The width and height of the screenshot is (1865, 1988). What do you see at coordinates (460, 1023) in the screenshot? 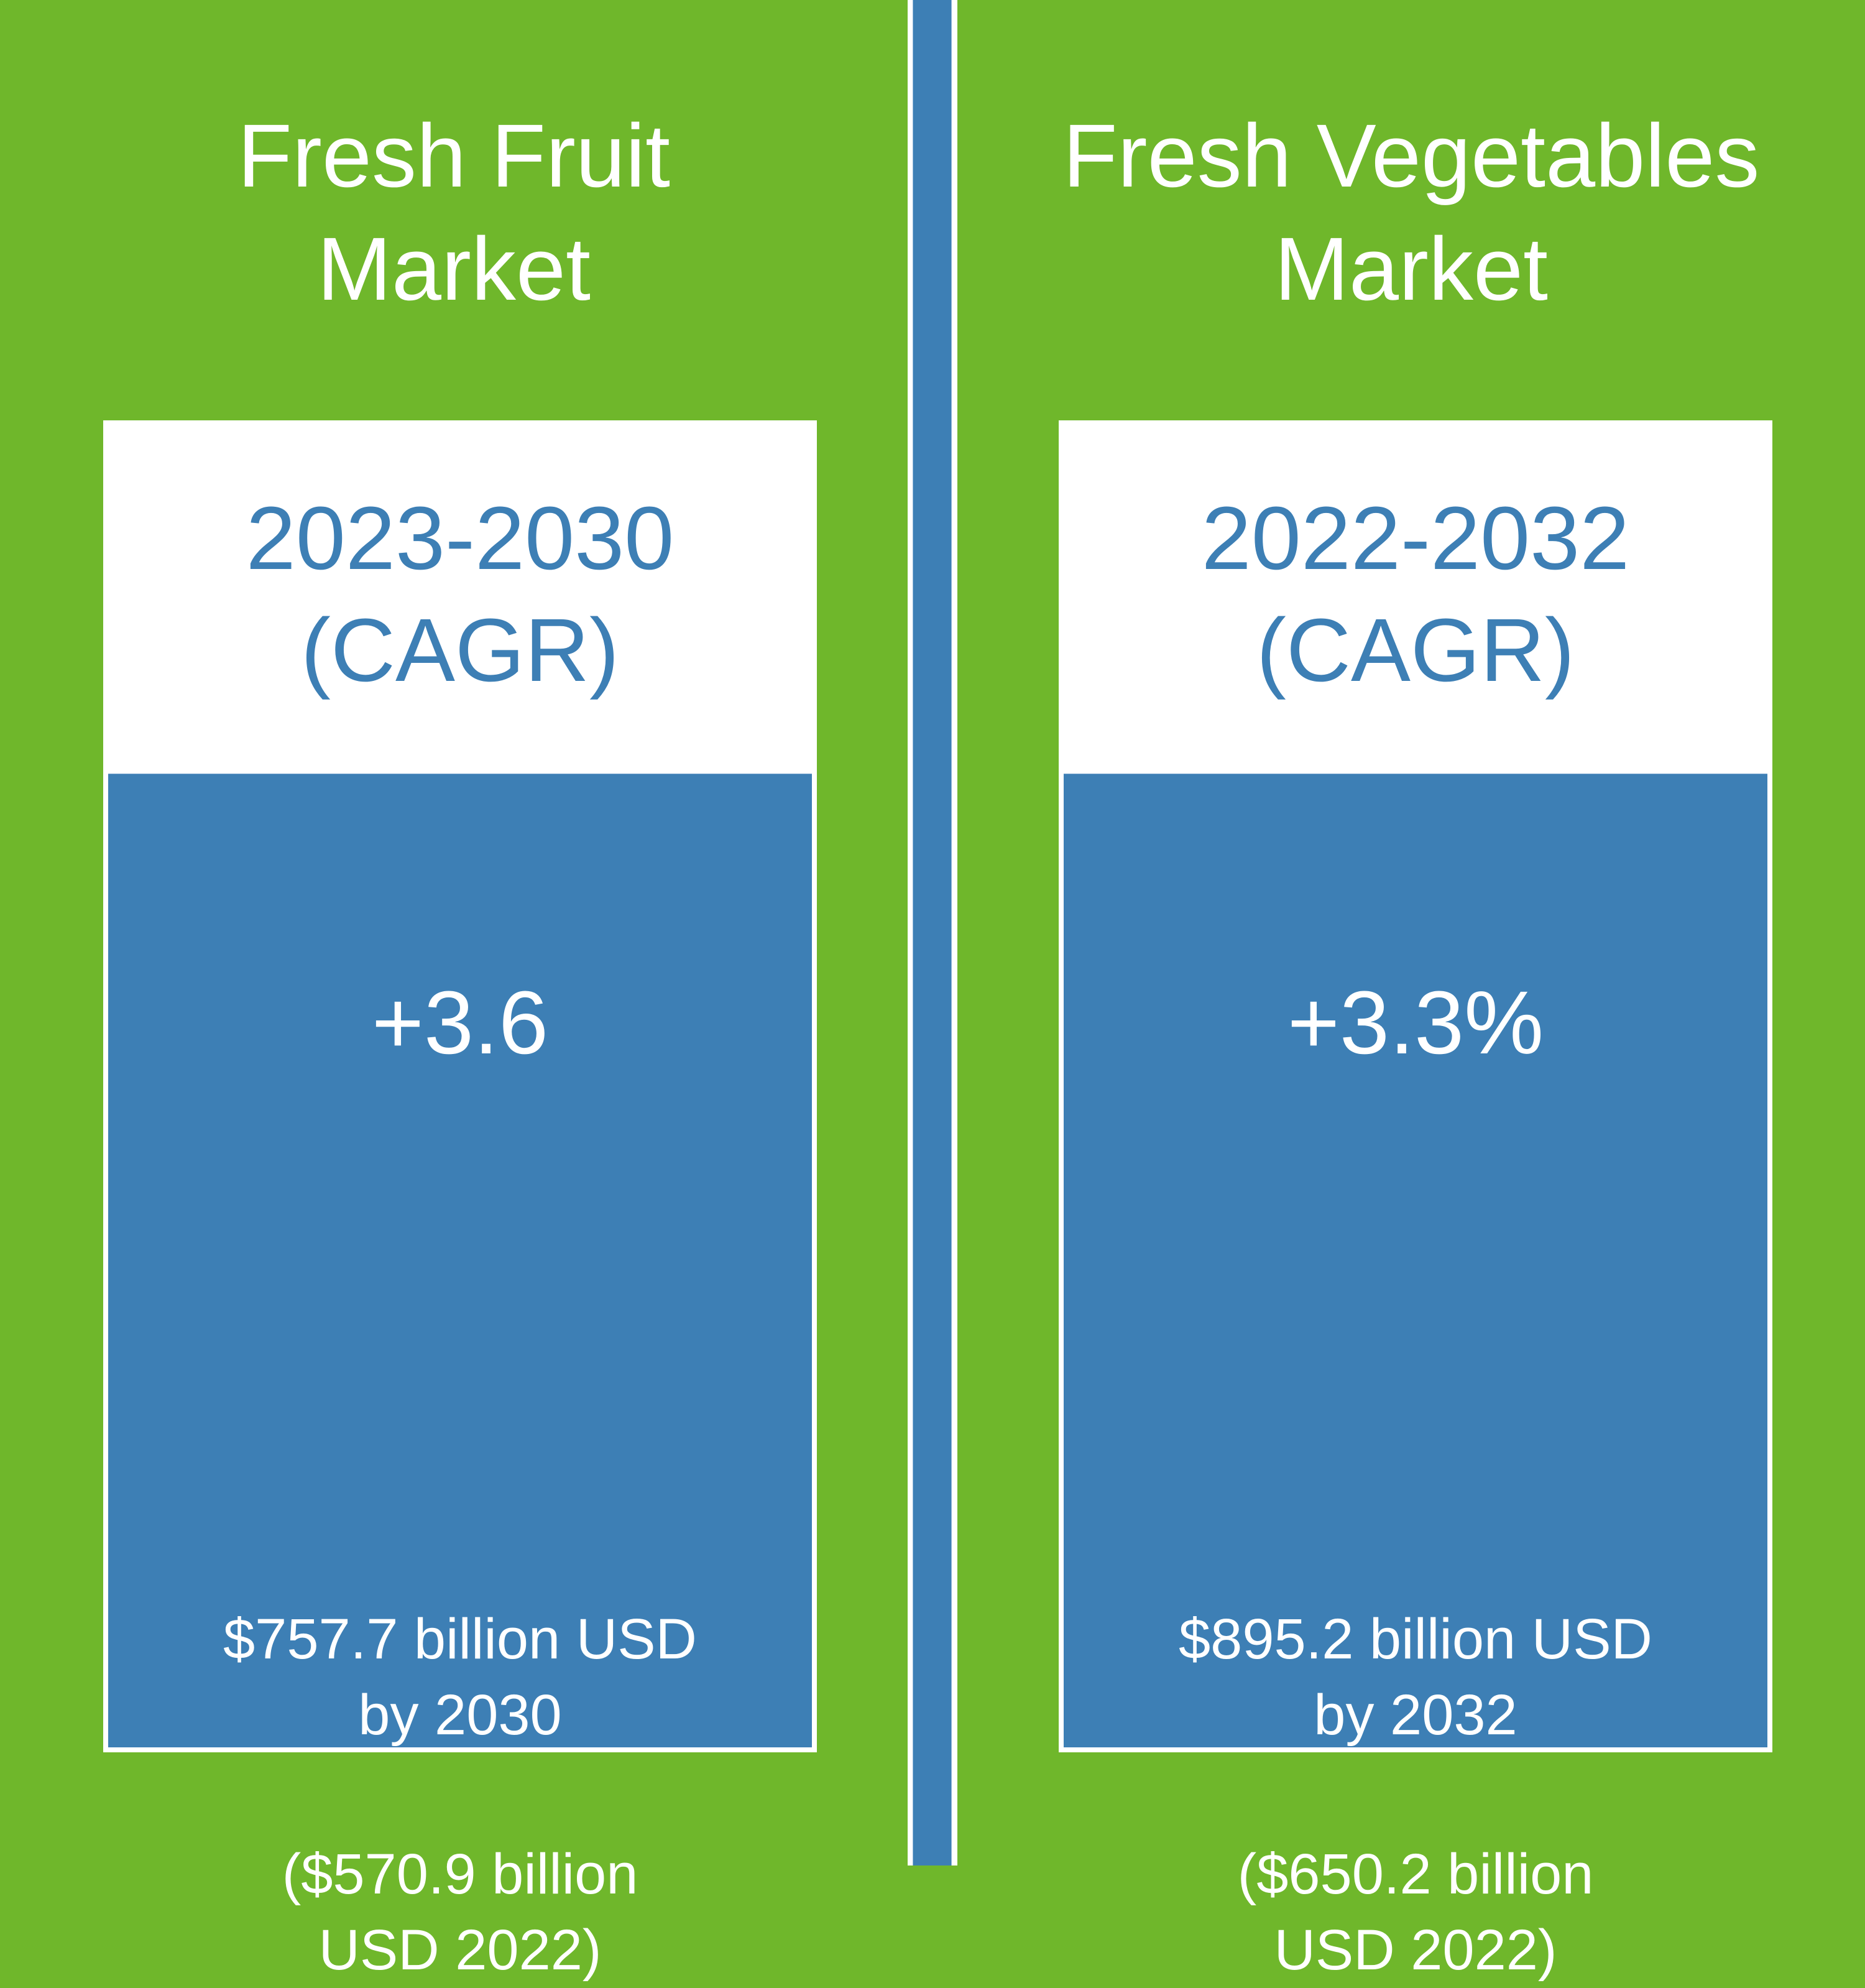
I see `cagr-value: +3.6` at bounding box center [460, 1023].